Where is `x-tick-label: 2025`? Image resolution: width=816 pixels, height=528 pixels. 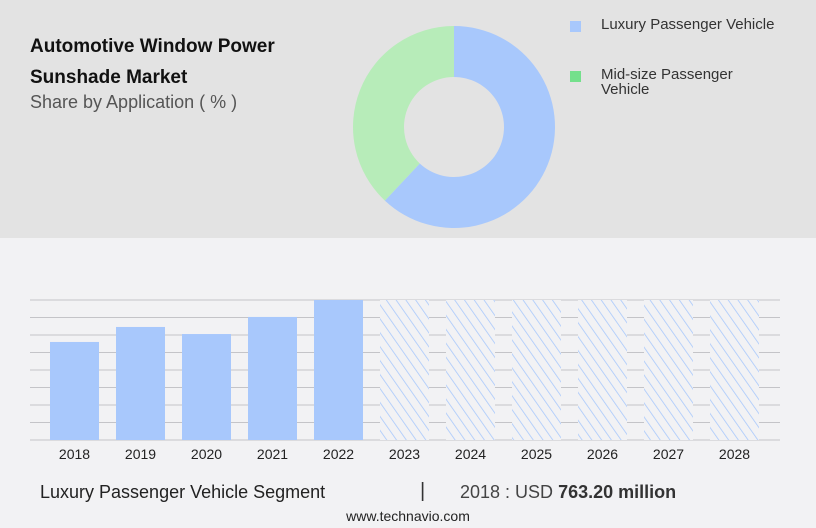
x-tick-label: 2025 is located at coordinates (536, 454).